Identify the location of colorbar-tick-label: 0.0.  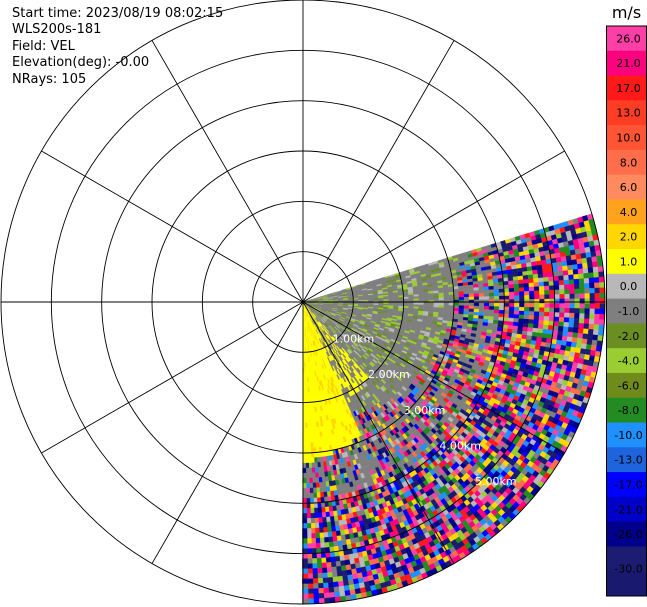
(629, 286).